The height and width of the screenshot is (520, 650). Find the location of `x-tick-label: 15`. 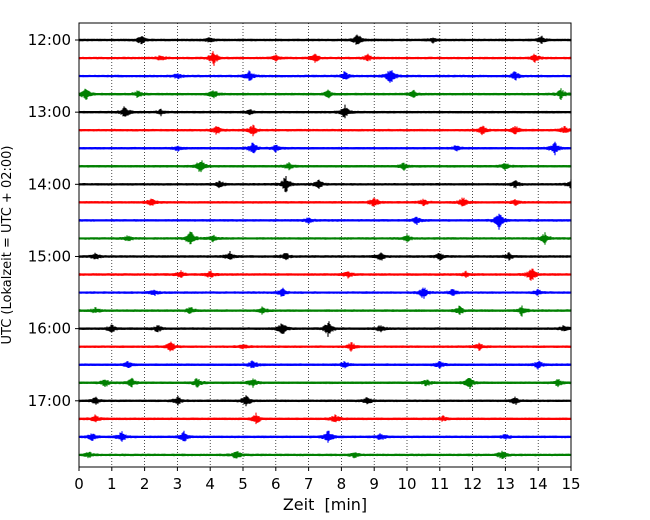

x-tick-label: 15 is located at coordinates (570, 484).